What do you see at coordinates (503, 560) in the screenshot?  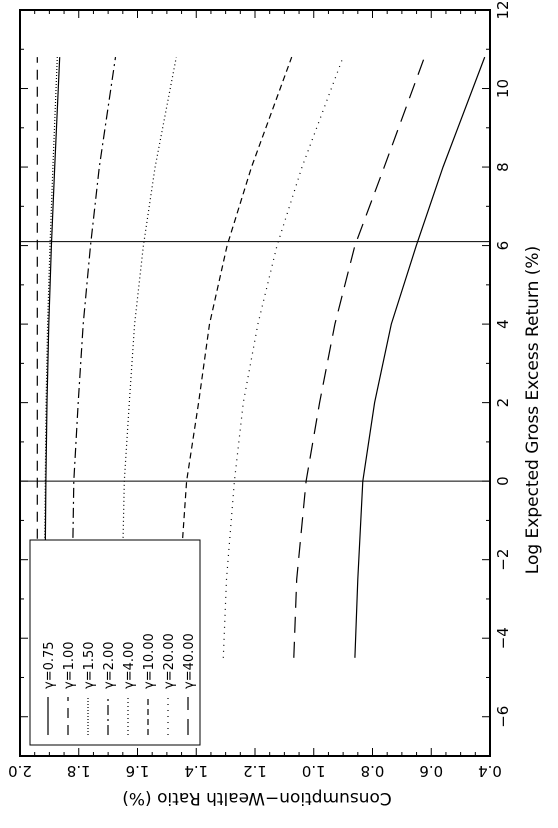 I see `x-tick-label: −2` at bounding box center [503, 560].